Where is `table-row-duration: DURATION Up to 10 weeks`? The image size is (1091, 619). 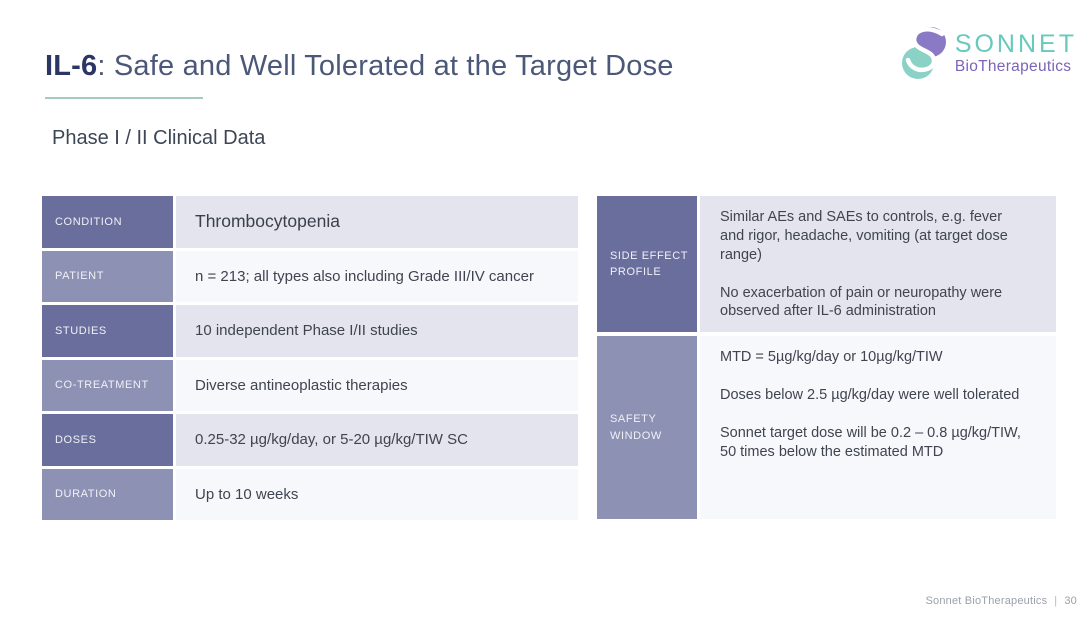
table-row-duration: DURATION Up to 10 weeks is located at coordinates (310, 494).